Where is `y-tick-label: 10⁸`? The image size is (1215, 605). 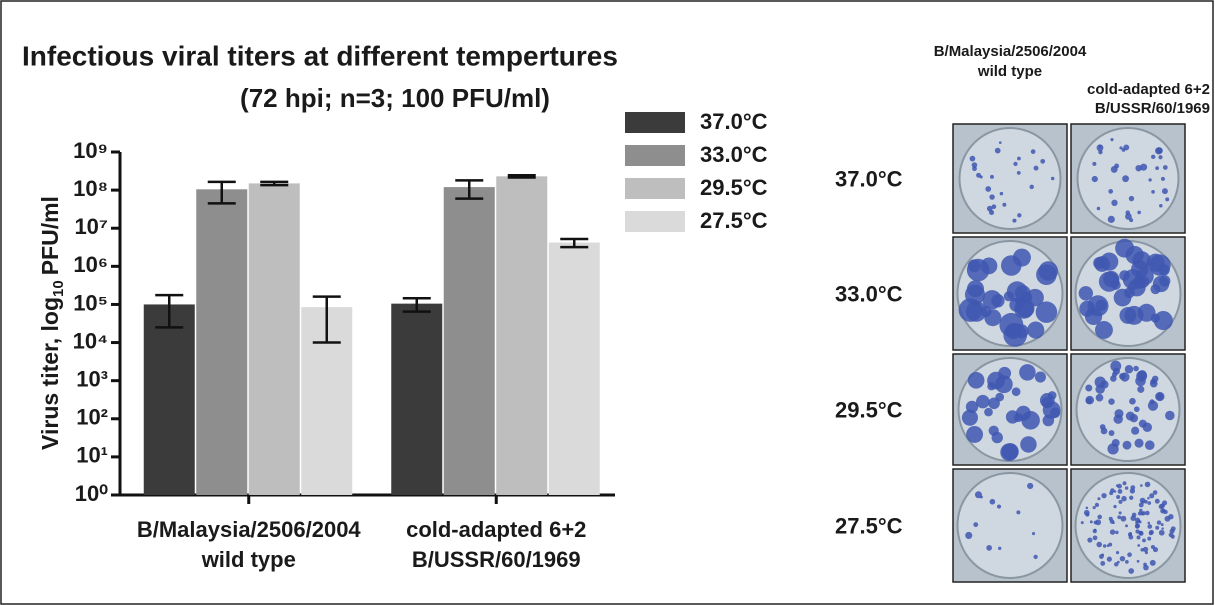 y-tick-label: 10⁸ is located at coordinates (90, 188).